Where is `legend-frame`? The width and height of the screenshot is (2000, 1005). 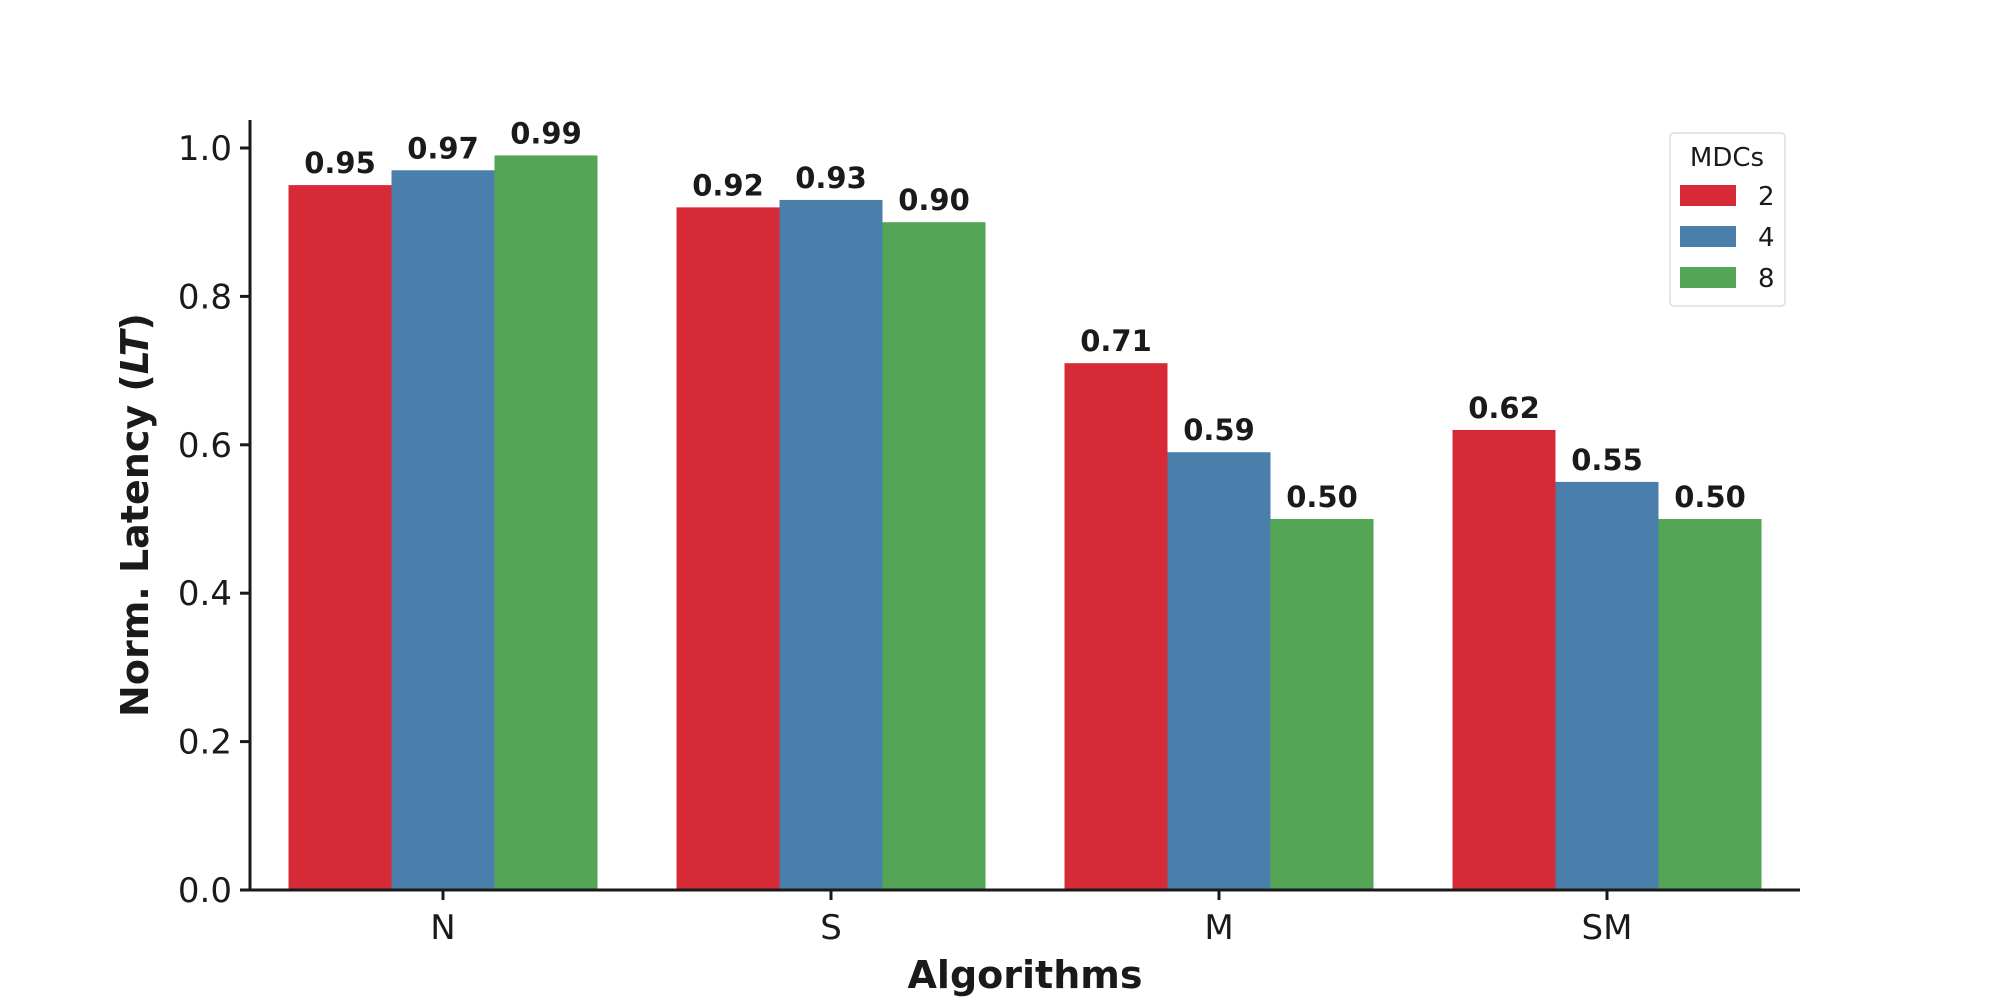 legend-frame is located at coordinates (1727, 219).